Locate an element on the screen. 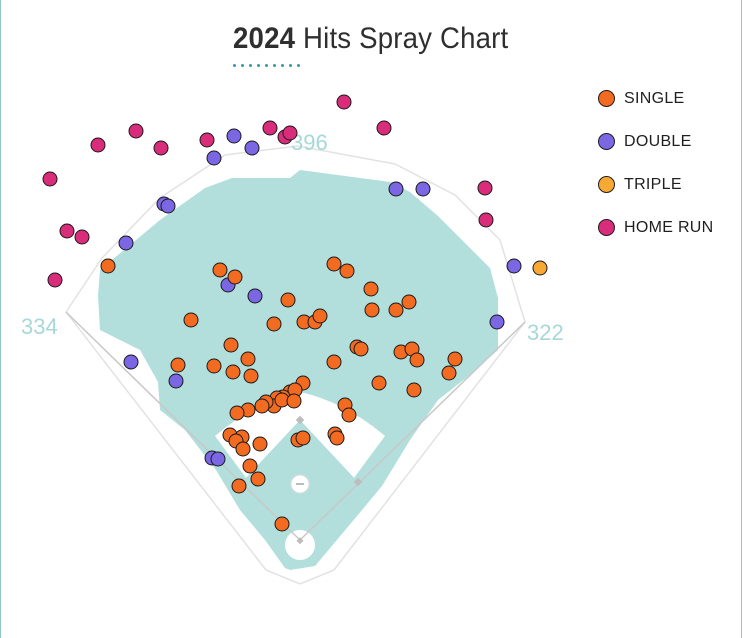 This screenshot has height=638, width=744. legend-label-triple: TRIPLE is located at coordinates (653, 184).